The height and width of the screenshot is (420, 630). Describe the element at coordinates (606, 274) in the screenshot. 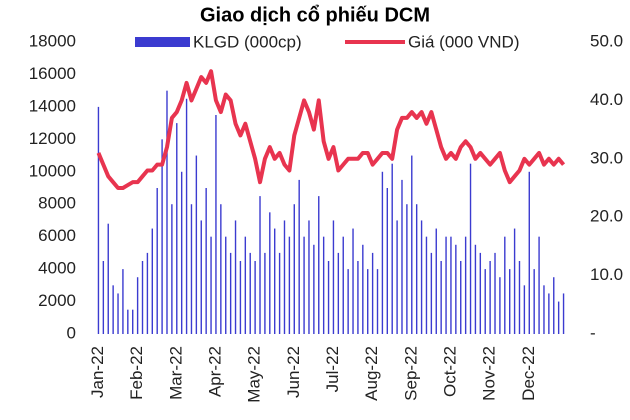

I see `y2-tick-label: 10.0` at that location.